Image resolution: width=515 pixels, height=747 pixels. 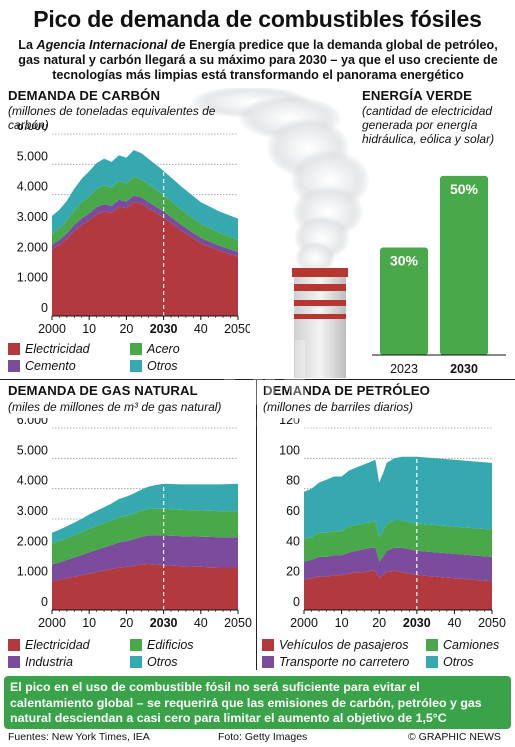 What do you see at coordinates (257, 19) in the screenshot?
I see `page-title: Pico de demanda de combustibles fósiles` at bounding box center [257, 19].